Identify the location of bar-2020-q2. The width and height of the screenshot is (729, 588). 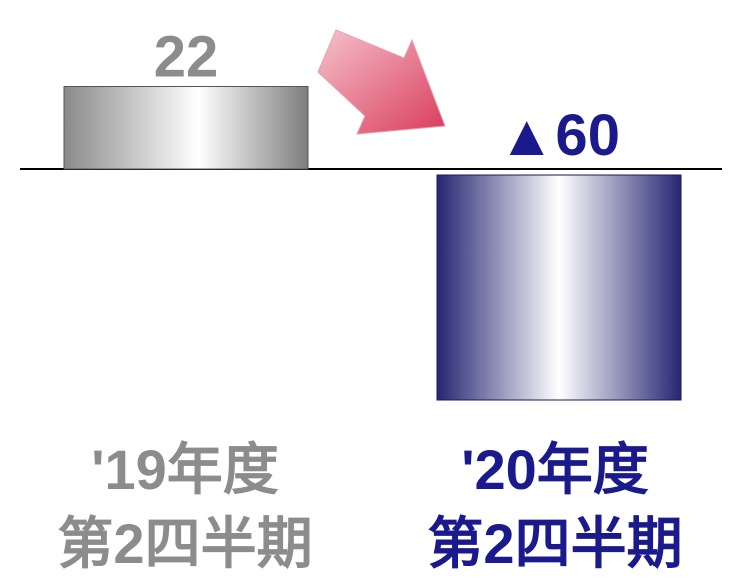
(559, 287).